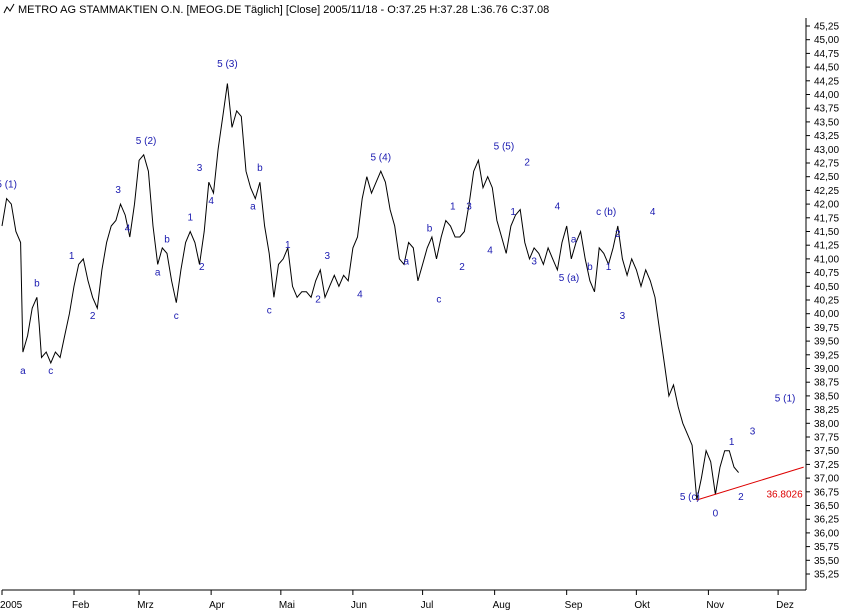  I want to click on y-tick-label: 35,75, so click(826, 547).